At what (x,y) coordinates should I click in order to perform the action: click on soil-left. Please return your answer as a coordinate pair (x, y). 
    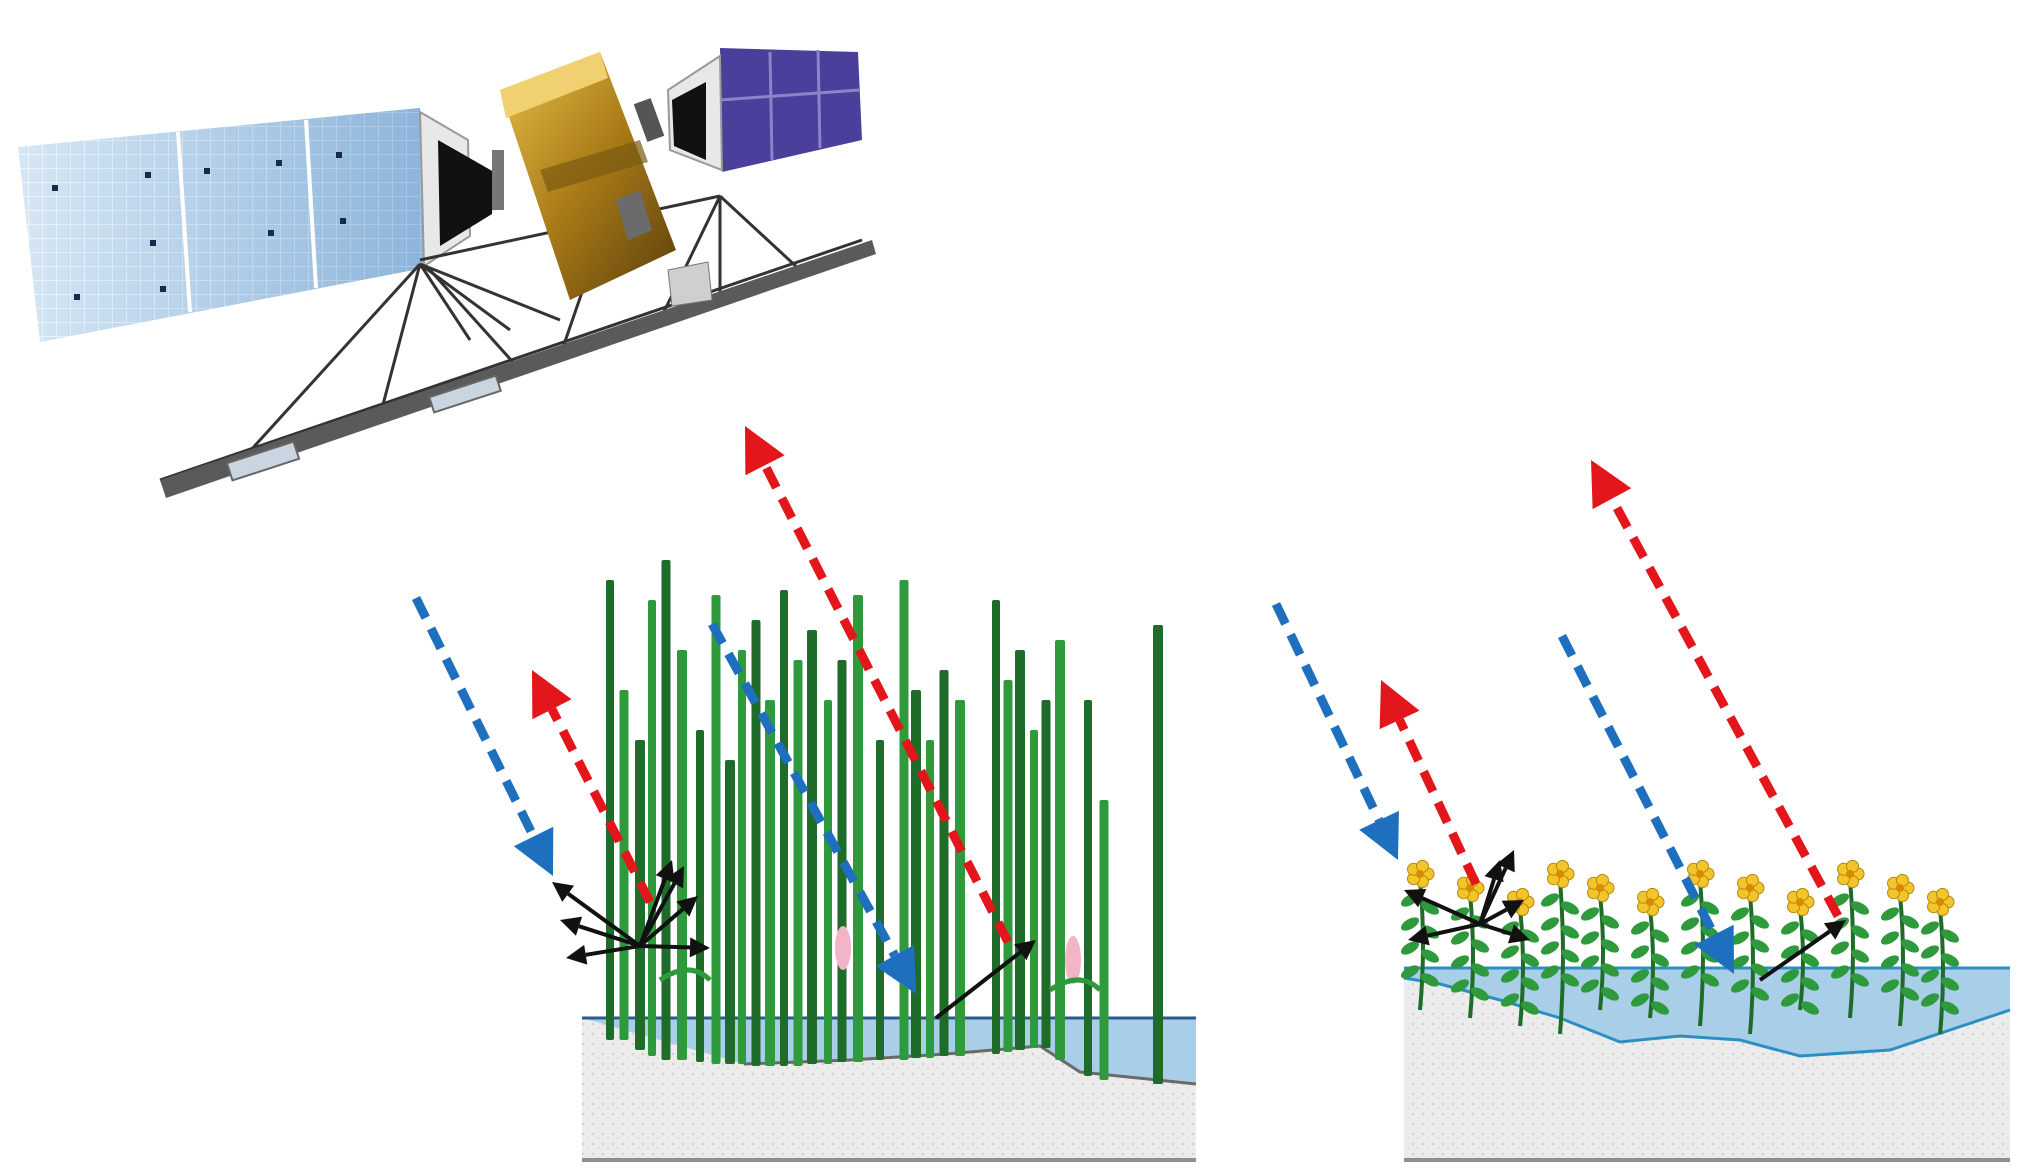
    Looking at the image, I should click on (889, 1089).